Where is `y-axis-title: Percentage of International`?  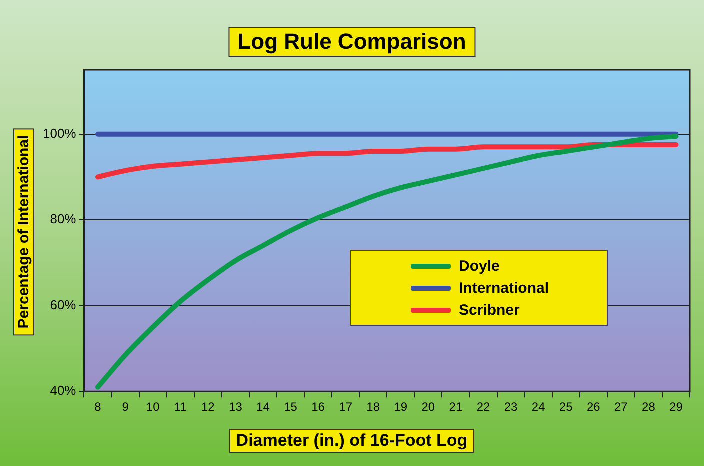 y-axis-title: Percentage of International is located at coordinates (24, 232).